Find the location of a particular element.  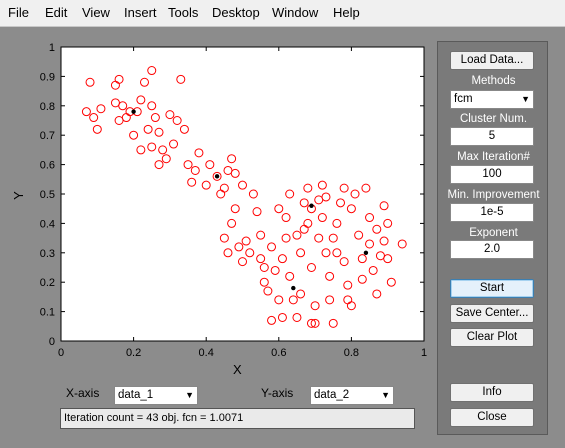

x-axis-select-label: X-axis is located at coordinates (83, 393).